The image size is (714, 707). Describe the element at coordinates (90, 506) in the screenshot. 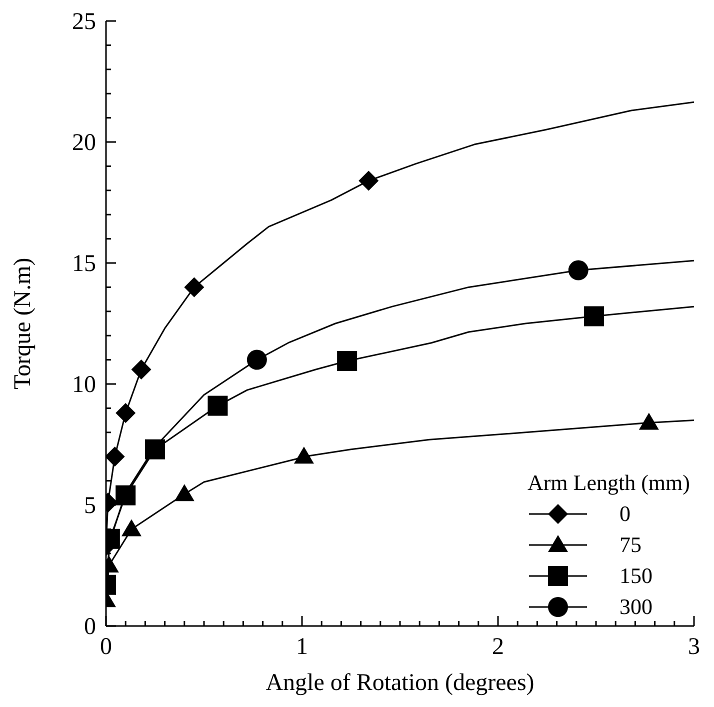

I see `y-tick-label: 5` at that location.